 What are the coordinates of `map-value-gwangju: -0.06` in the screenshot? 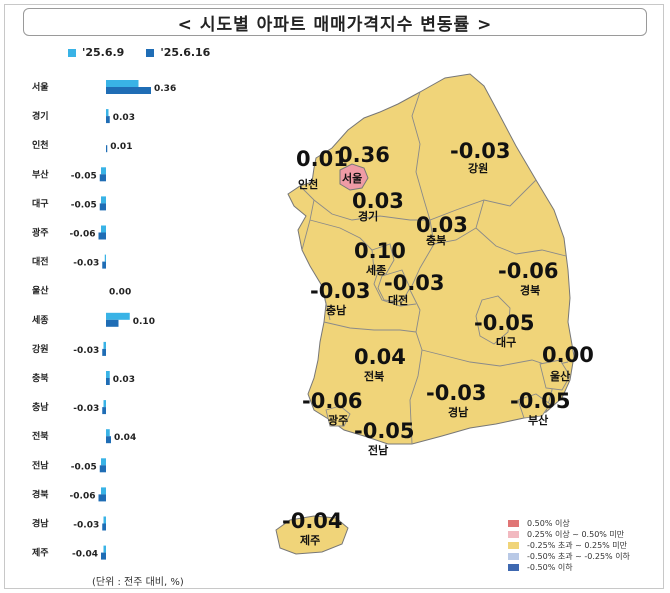 It's located at (332, 401).